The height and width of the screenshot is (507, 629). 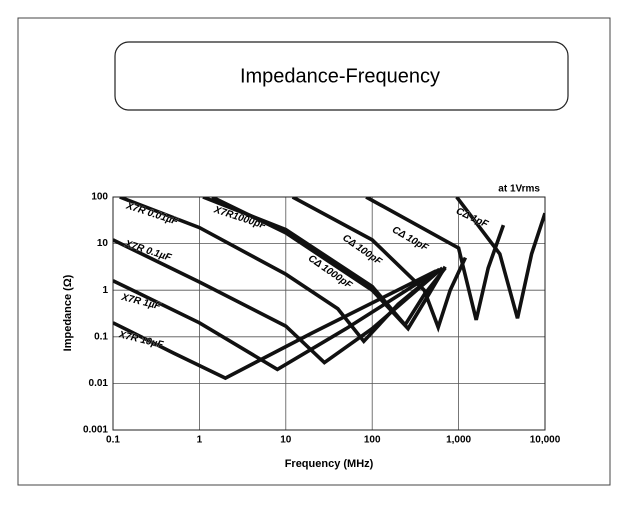 I want to click on y-tick-label: 1, so click(x=105, y=290).